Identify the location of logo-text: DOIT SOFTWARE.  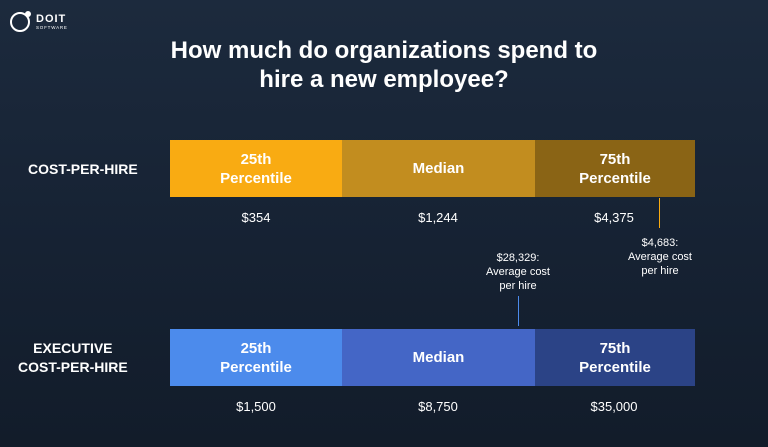
(52, 21).